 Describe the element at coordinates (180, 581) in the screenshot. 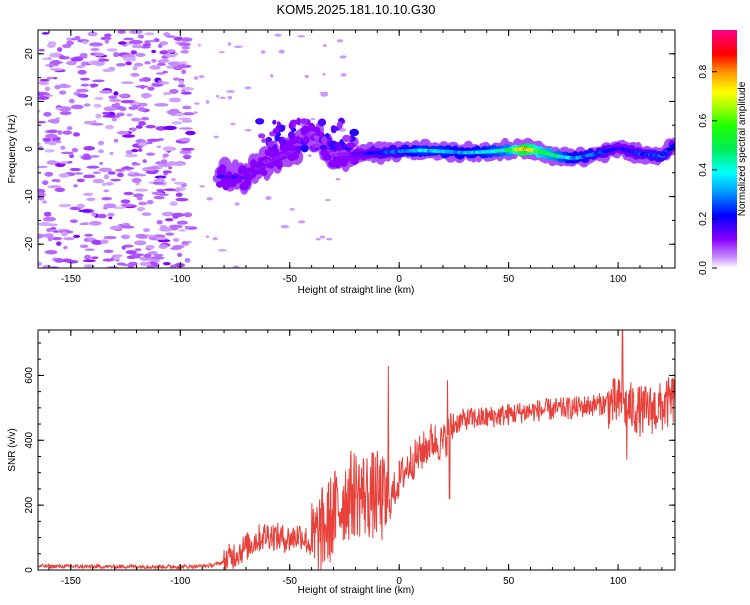

I see `x-tick-label: -100` at that location.